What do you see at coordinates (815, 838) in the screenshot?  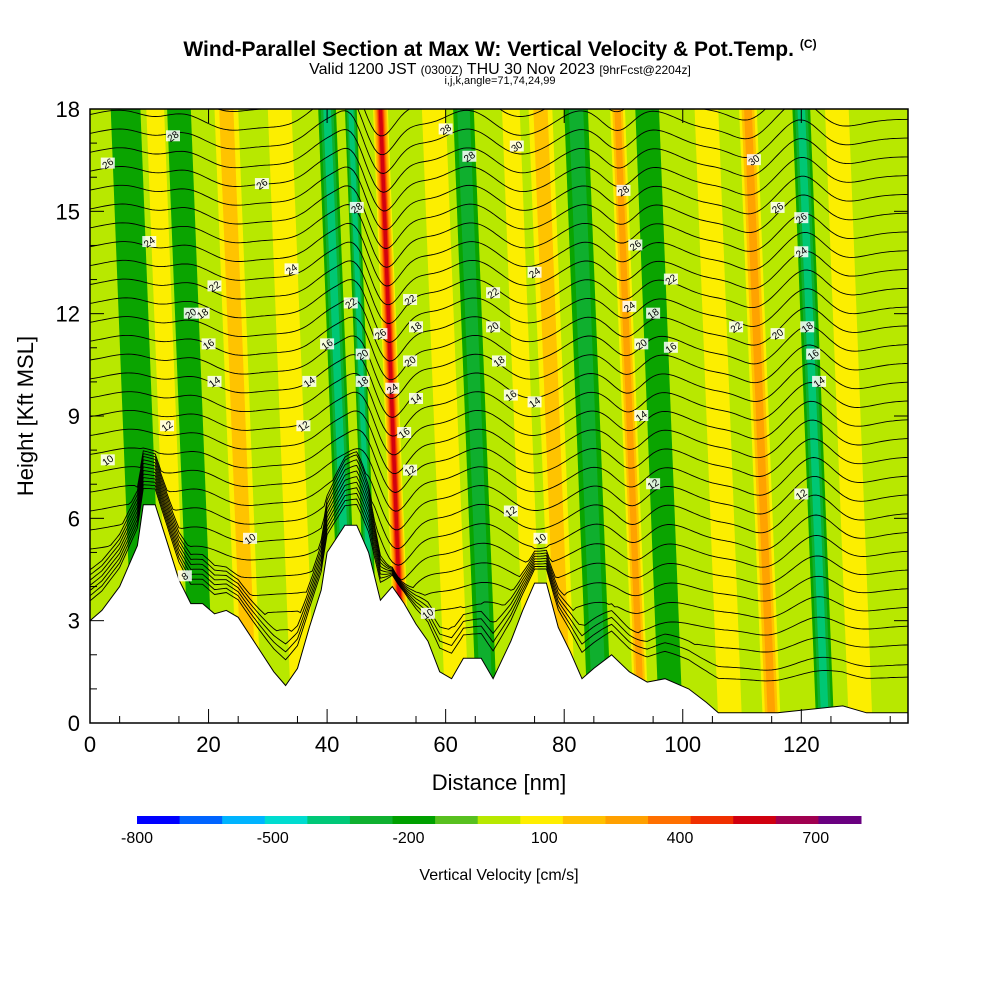 I see `colorbar-tick-label: 700` at bounding box center [815, 838].